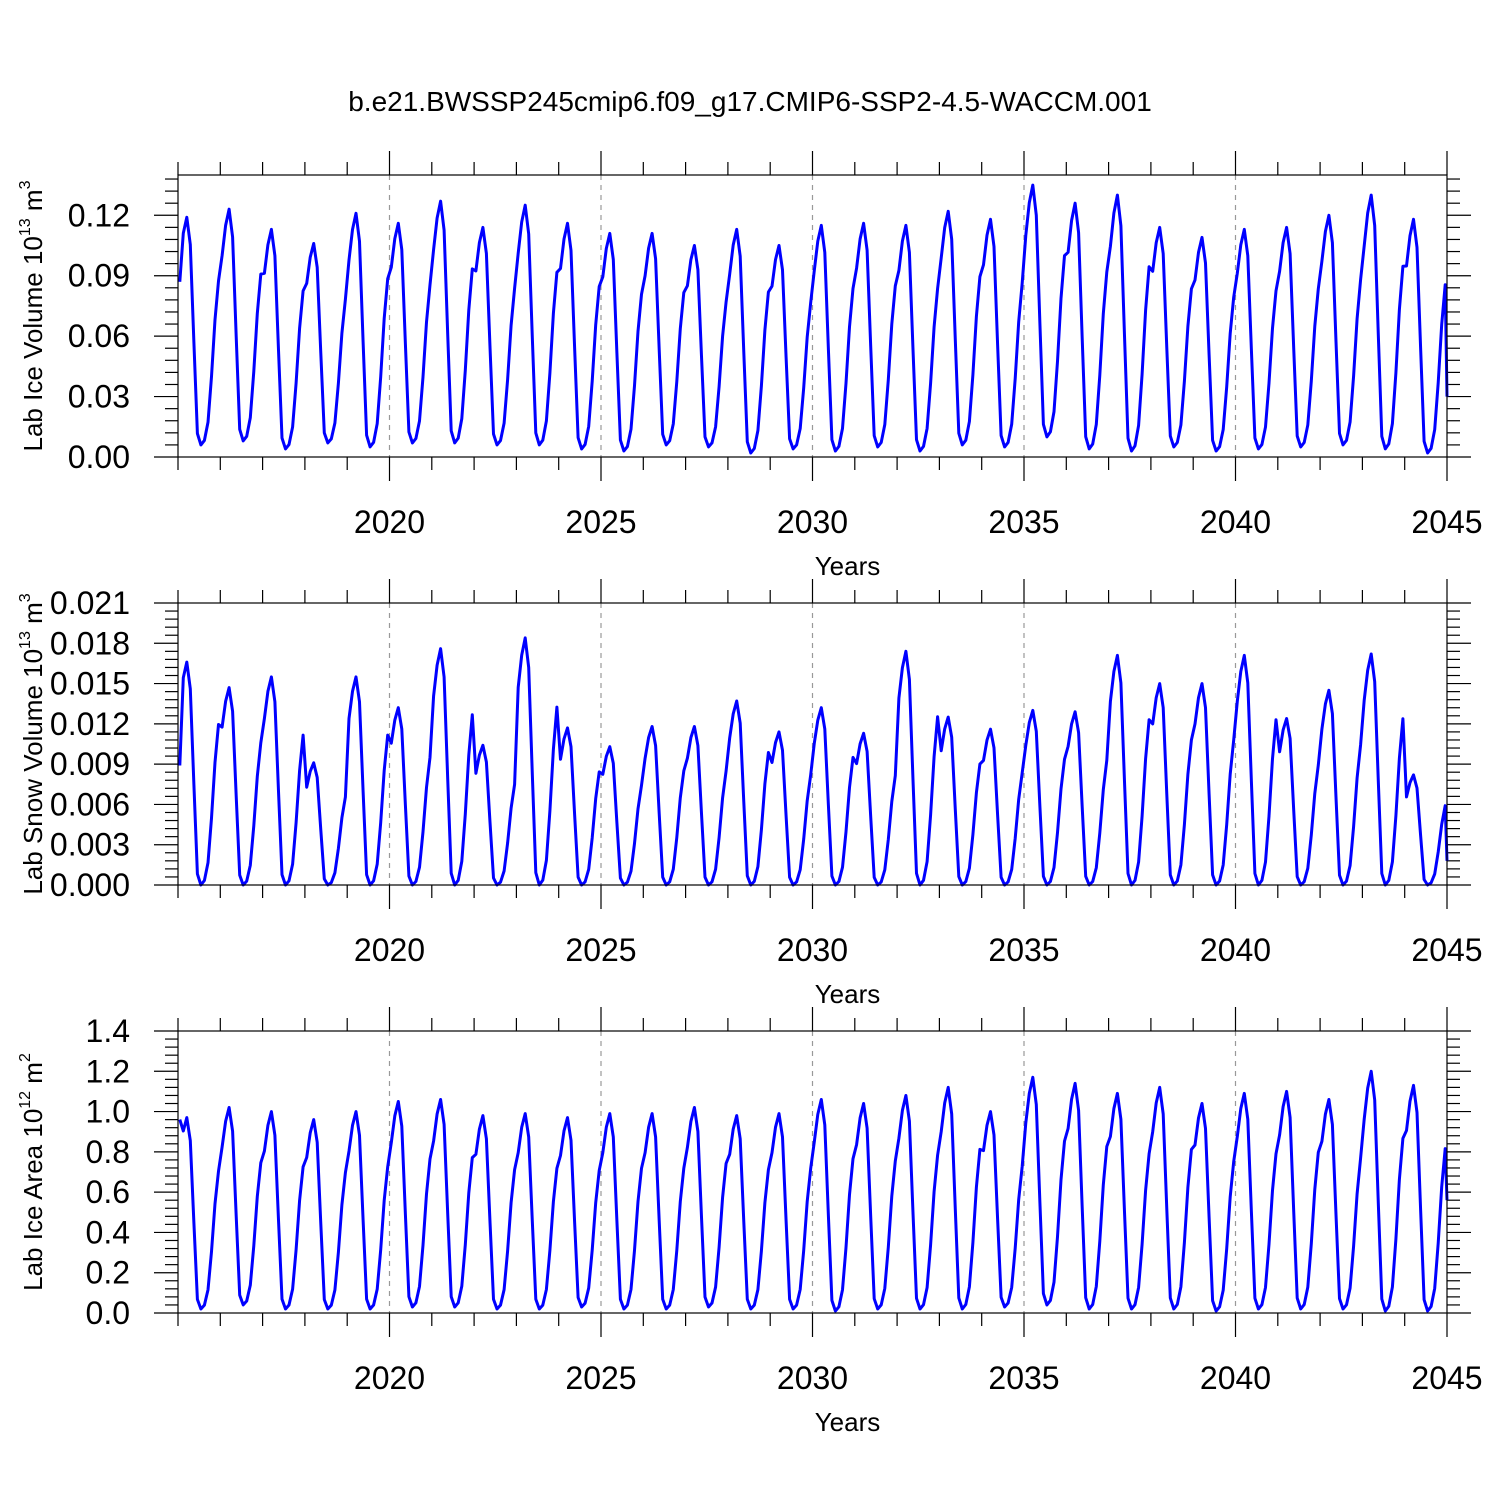  I want to click on y-tick-label: 0.03, so click(99, 397).